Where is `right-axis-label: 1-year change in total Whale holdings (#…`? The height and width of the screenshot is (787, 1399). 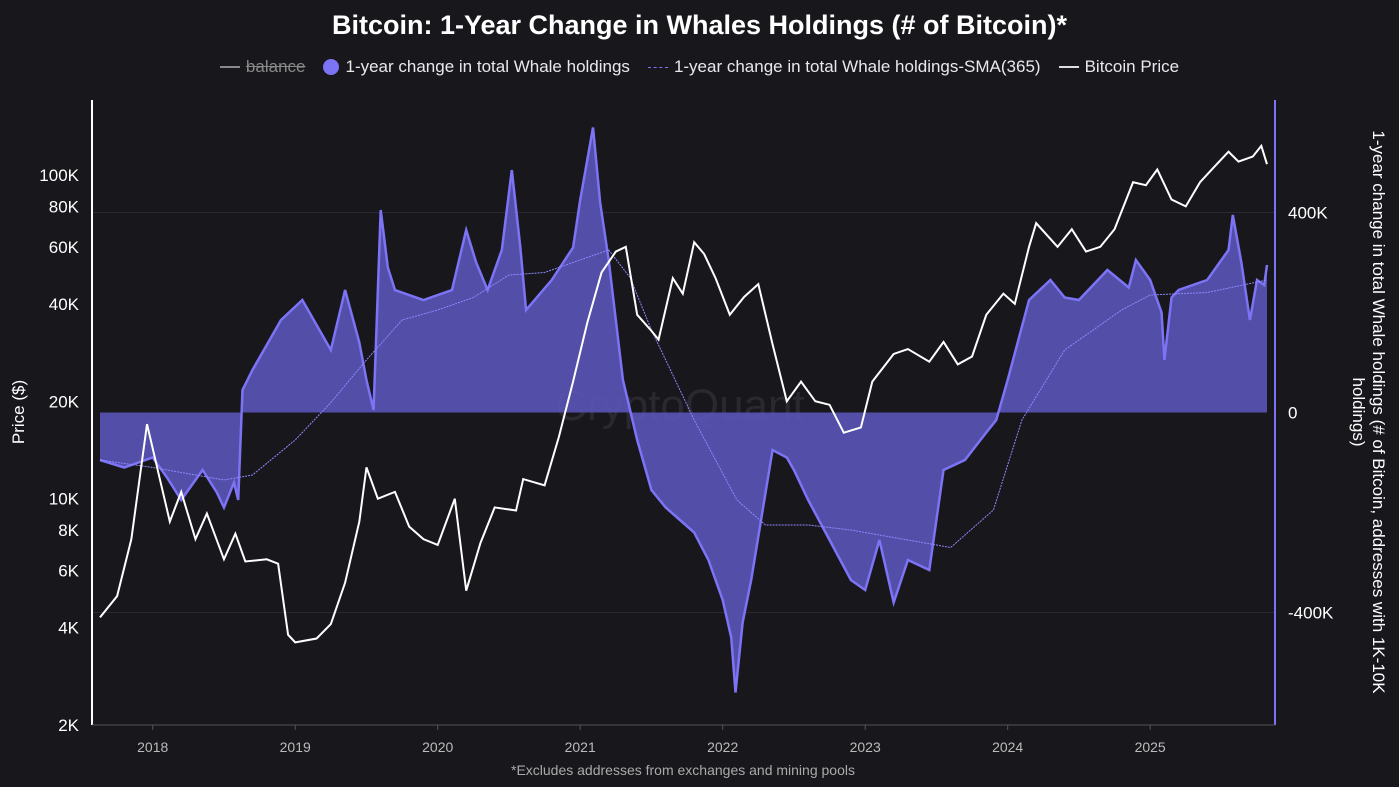 right-axis-label: 1-year change in total Whale holdings (#… is located at coordinates (1368, 412).